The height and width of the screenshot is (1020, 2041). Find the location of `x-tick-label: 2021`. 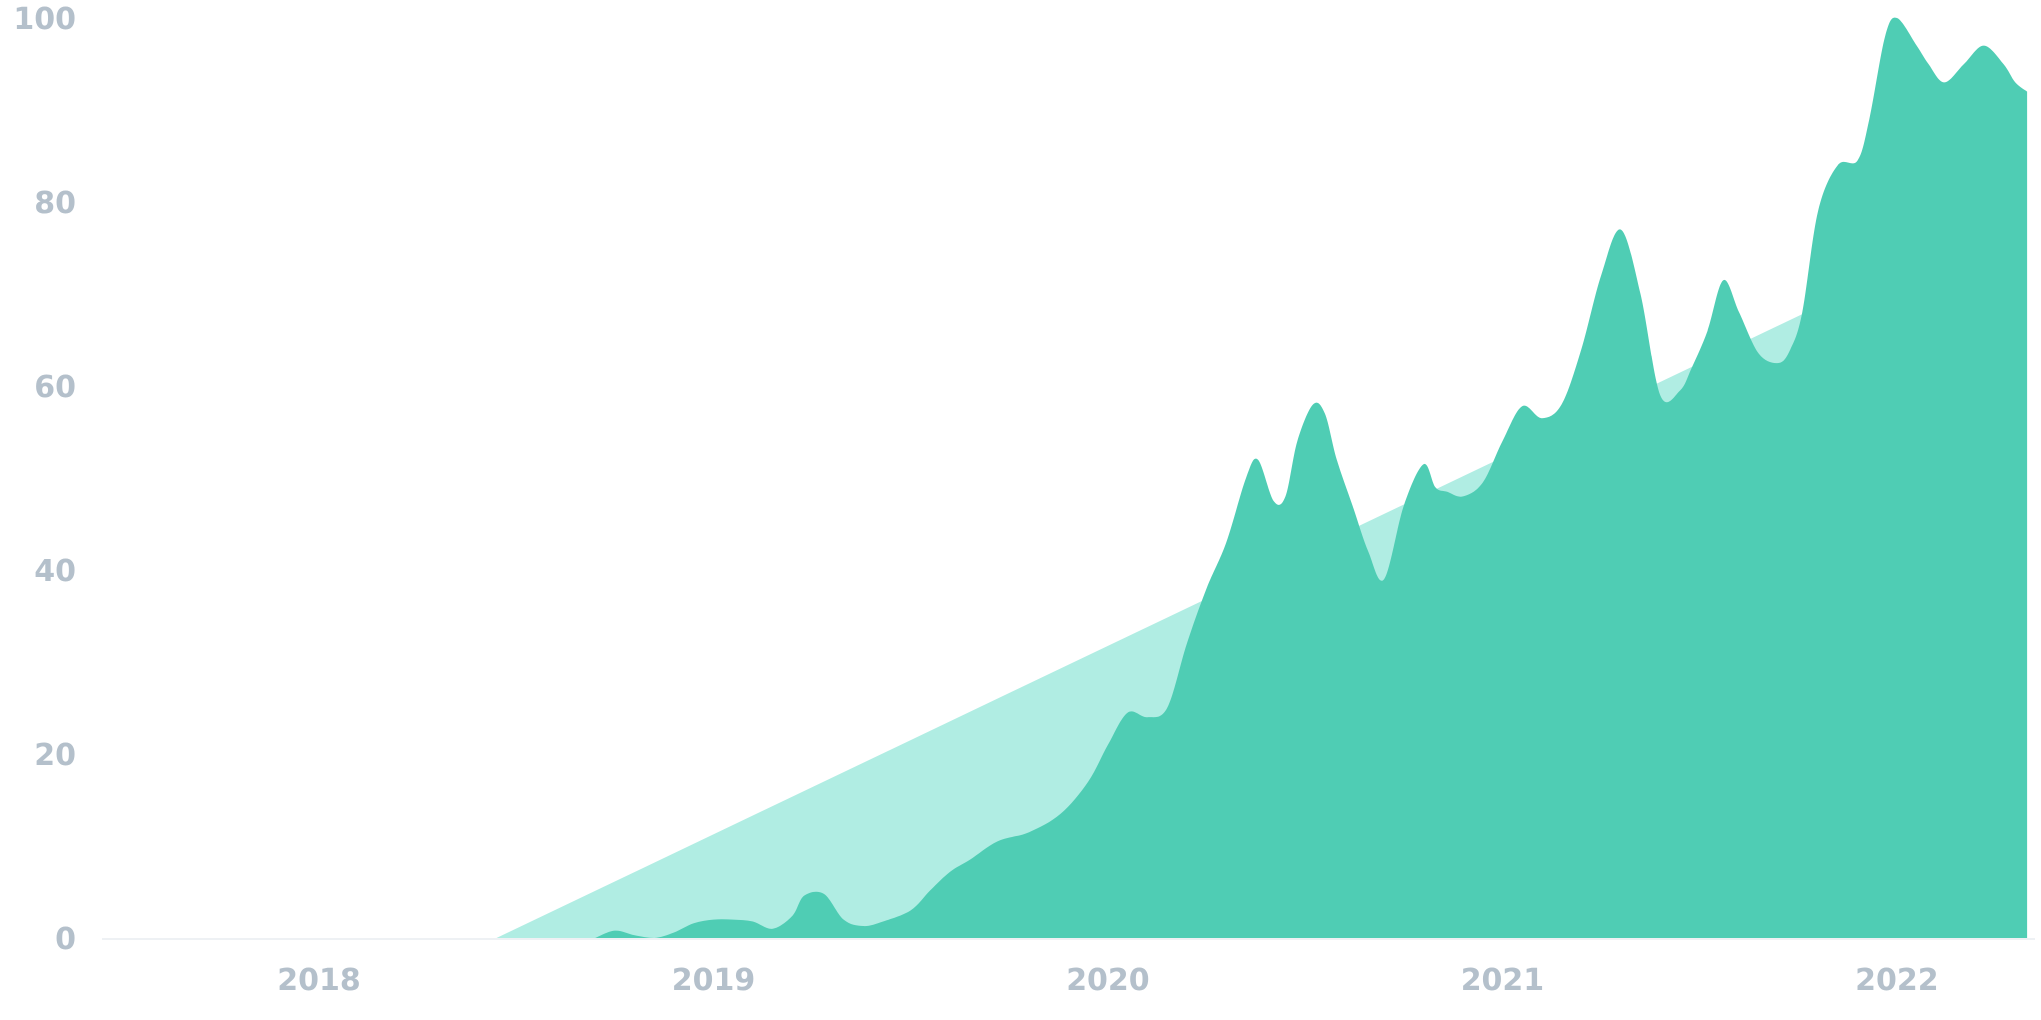

x-tick-label: 2021 is located at coordinates (1503, 980).